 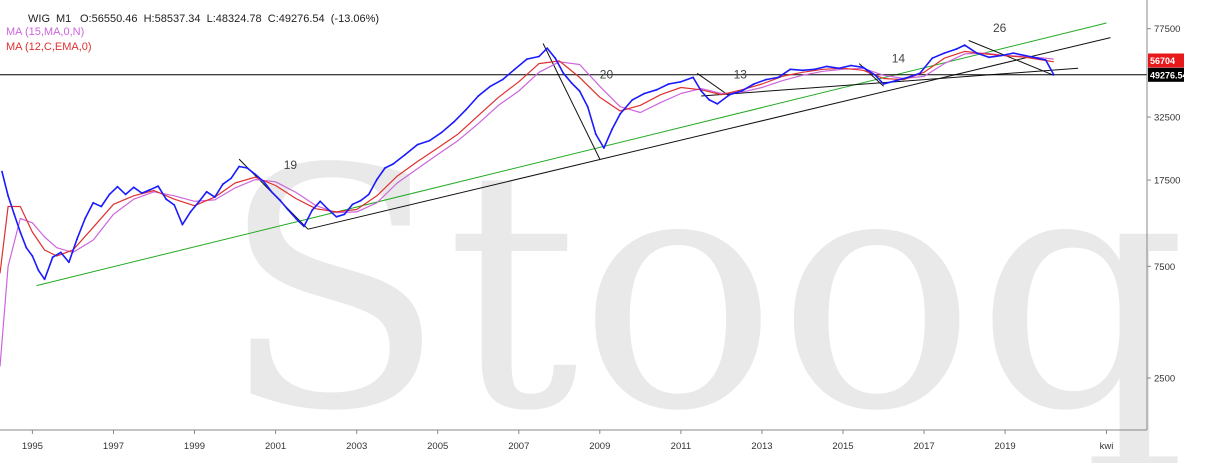 What do you see at coordinates (1005, 446) in the screenshot?
I see `x-tick-label: 2019` at bounding box center [1005, 446].